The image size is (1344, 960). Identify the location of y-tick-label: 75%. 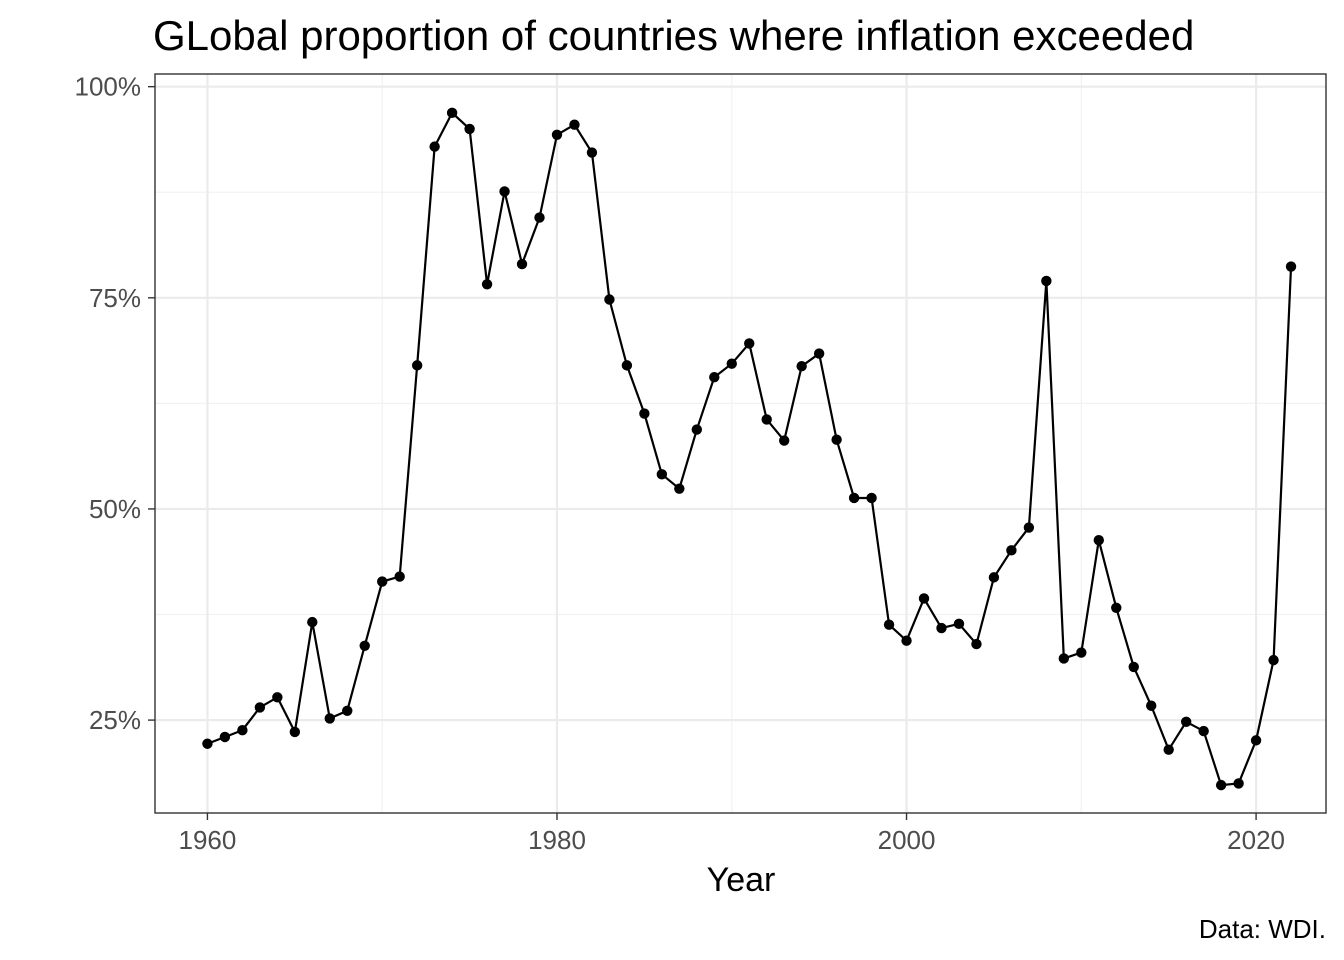
(115, 298).